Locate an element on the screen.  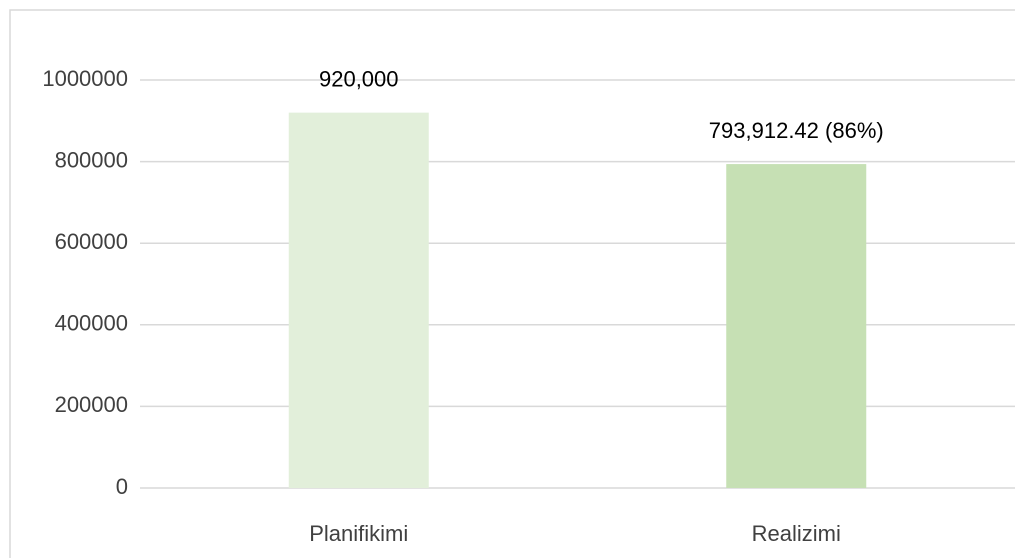
y-tick-label: 1000000 is located at coordinates (85, 78).